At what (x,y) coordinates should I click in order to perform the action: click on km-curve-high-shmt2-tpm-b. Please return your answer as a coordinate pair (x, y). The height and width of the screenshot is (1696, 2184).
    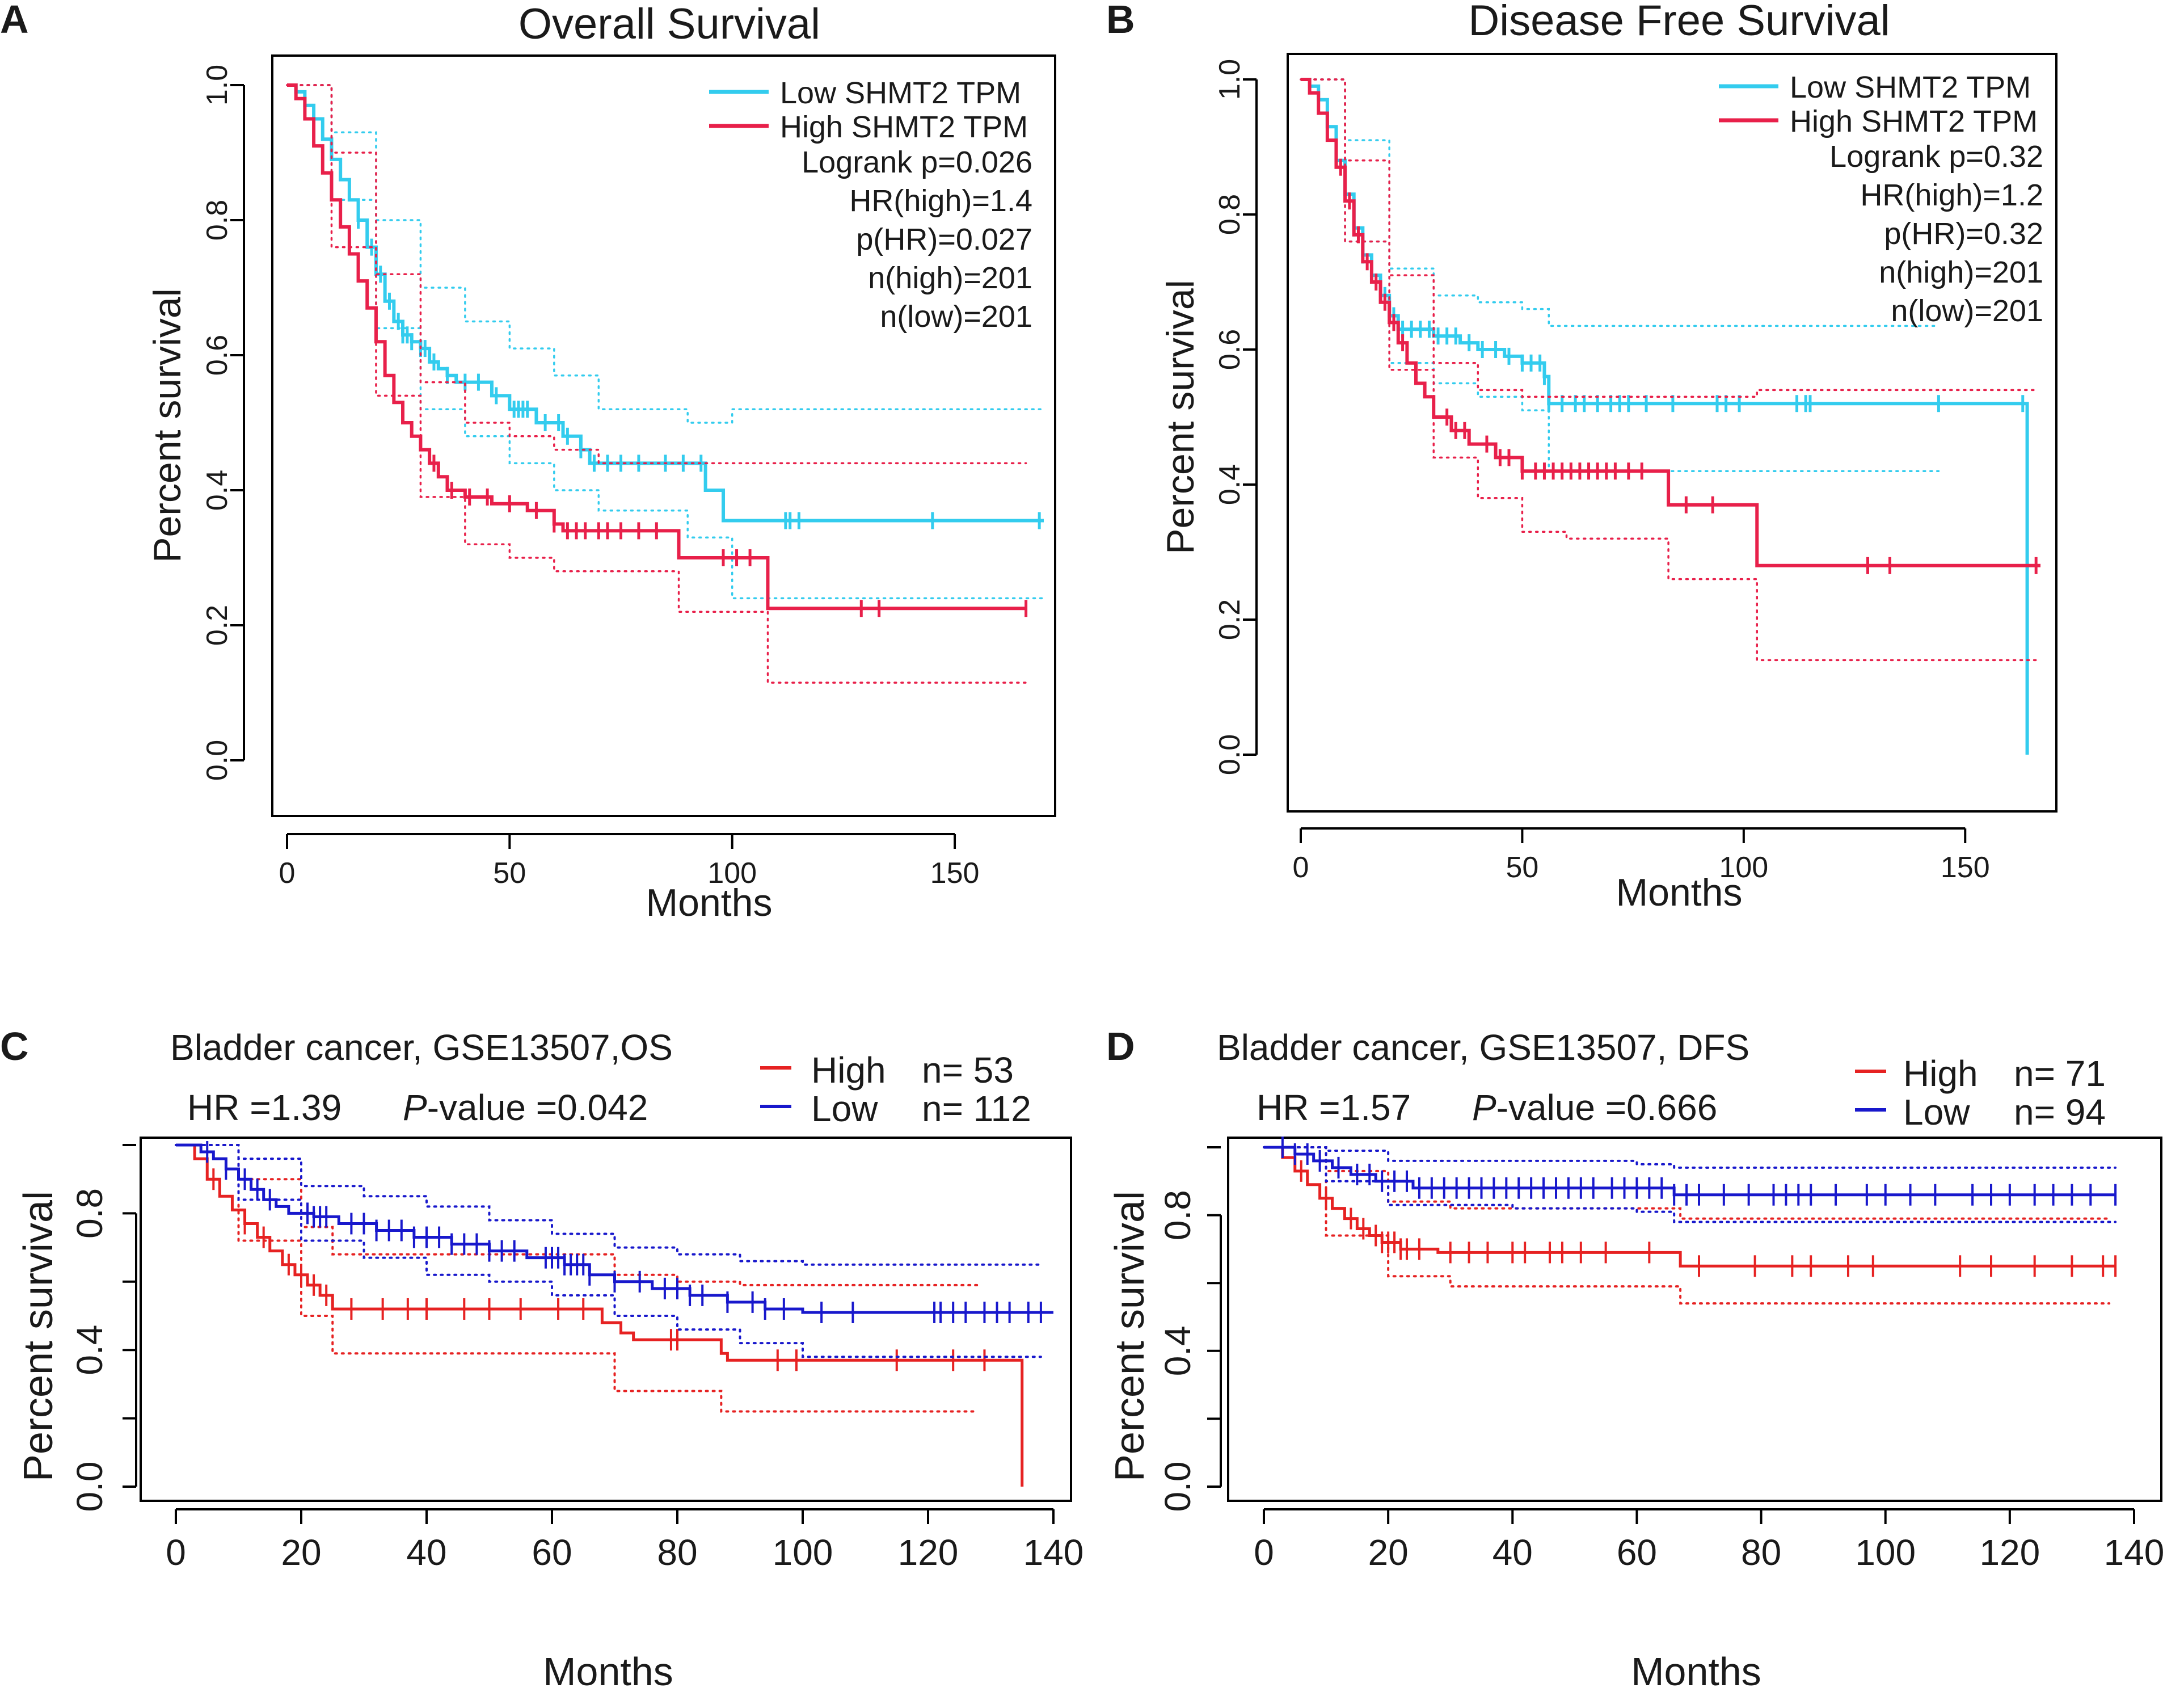
    Looking at the image, I should click on (1670, 322).